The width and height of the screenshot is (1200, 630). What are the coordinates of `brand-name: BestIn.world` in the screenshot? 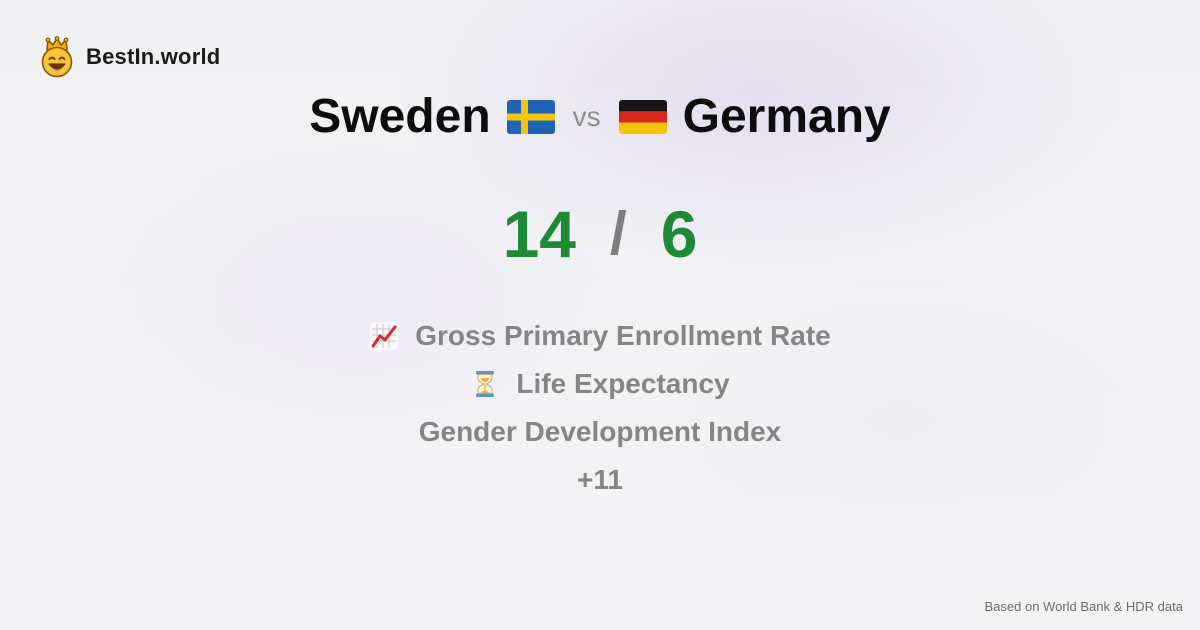 It's located at (153, 56).